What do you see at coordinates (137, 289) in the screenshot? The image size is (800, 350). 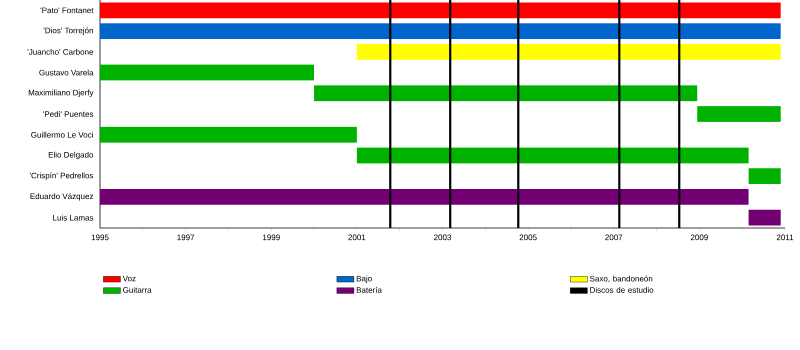 I see `legend-label: Guitarra` at bounding box center [137, 289].